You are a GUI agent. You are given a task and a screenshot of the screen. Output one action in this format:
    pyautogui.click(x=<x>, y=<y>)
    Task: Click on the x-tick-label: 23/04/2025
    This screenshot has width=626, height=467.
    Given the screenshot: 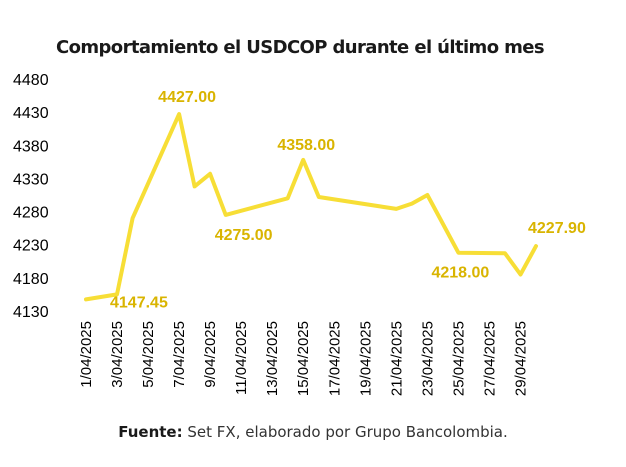 What is the action you would take?
    pyautogui.click(x=427, y=358)
    